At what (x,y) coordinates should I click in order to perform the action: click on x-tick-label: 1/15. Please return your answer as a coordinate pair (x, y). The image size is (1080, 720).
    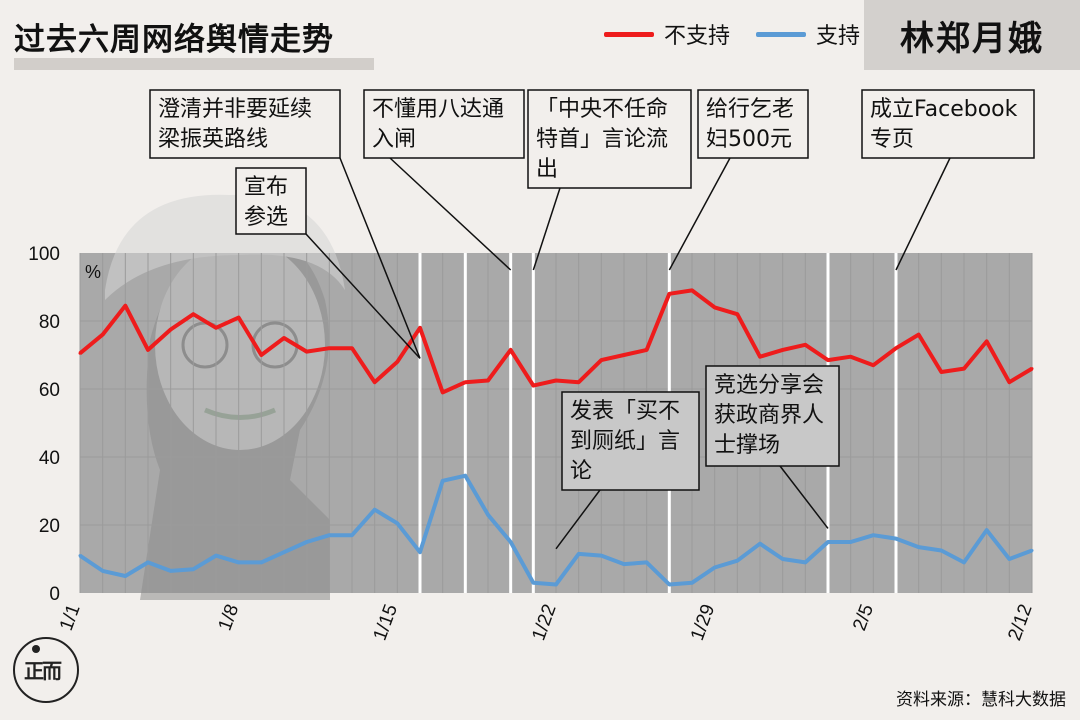
    Looking at the image, I should click on (386, 623).